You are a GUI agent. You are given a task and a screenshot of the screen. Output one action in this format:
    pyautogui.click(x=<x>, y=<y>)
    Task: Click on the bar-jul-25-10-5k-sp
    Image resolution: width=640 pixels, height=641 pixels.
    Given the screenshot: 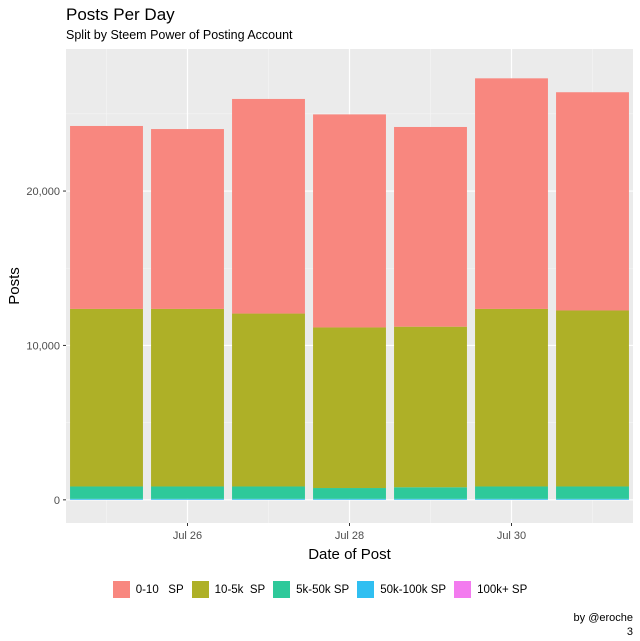 What is the action you would take?
    pyautogui.click(x=106, y=397)
    